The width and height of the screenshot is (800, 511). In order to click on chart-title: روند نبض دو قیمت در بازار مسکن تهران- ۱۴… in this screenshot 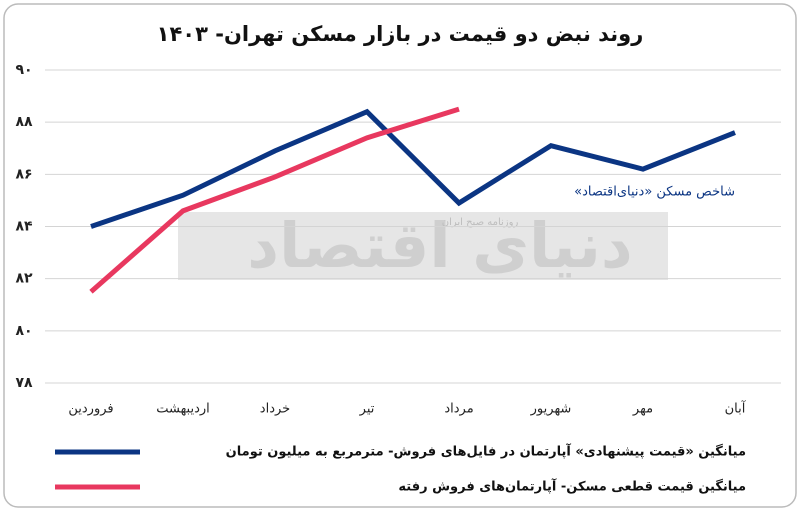, I will do `click(400, 34)`.